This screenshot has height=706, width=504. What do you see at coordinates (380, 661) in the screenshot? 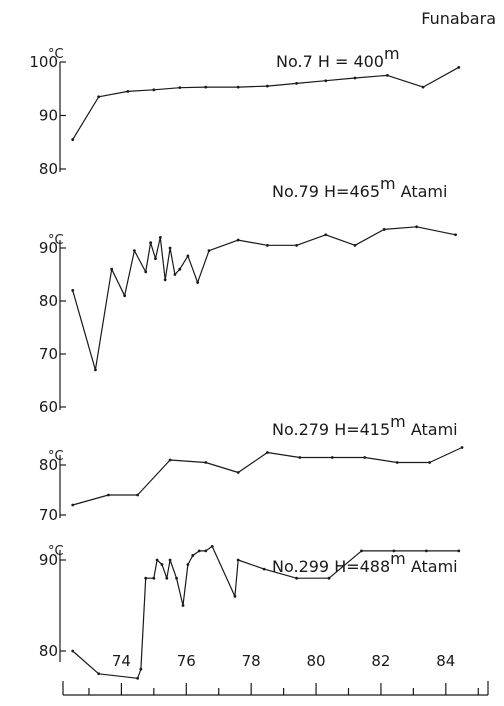
I see `x-tick-label: 82` at bounding box center [380, 661].